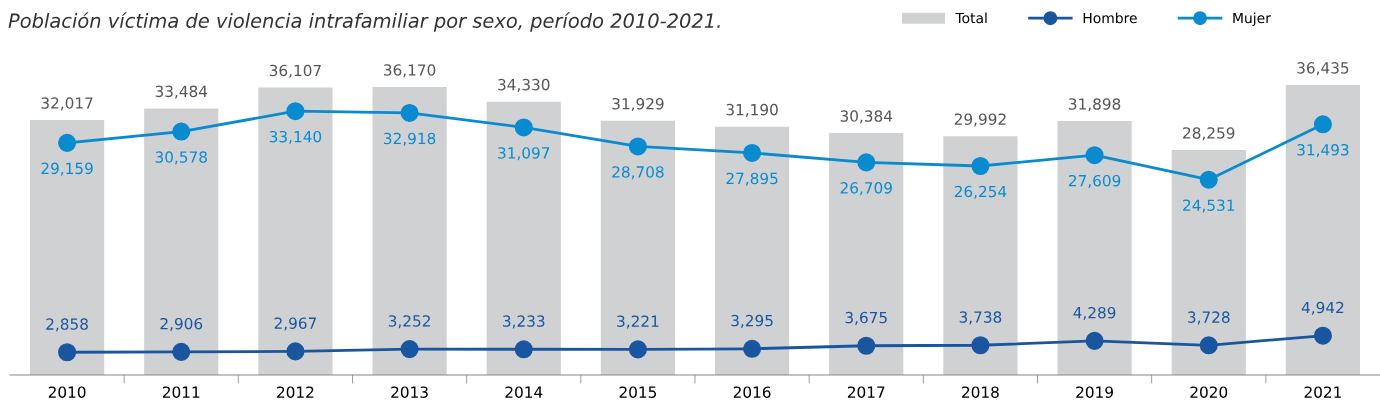  Describe the element at coordinates (866, 189) in the screenshot. I see `data-label: 26,709` at that location.